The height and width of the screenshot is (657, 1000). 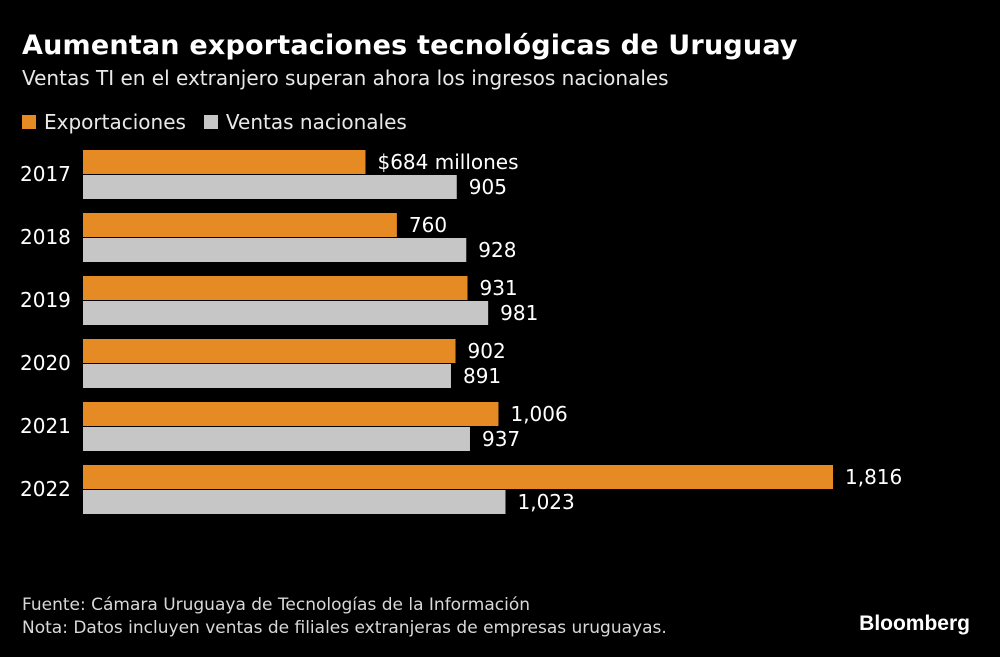 I want to click on value-label-exportaciones-2022: 1,816, so click(x=873, y=477).